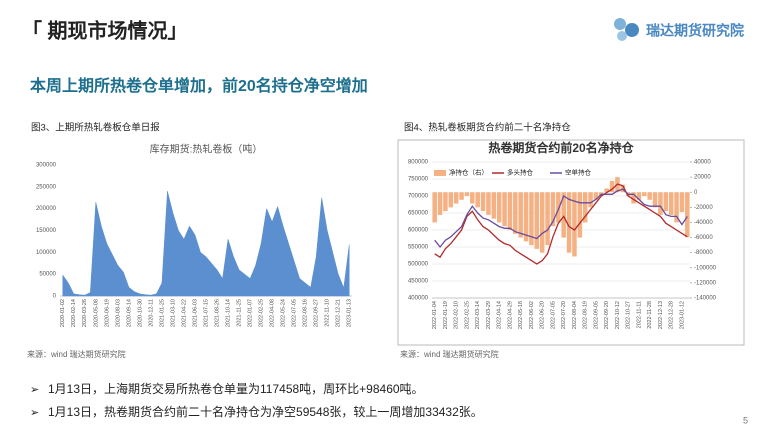 The height and width of the screenshot is (446, 773). What do you see at coordinates (487, 128) in the screenshot?
I see `chart-caption: 图4、热轧卷板期货合约前二十名净持仓` at bounding box center [487, 128].